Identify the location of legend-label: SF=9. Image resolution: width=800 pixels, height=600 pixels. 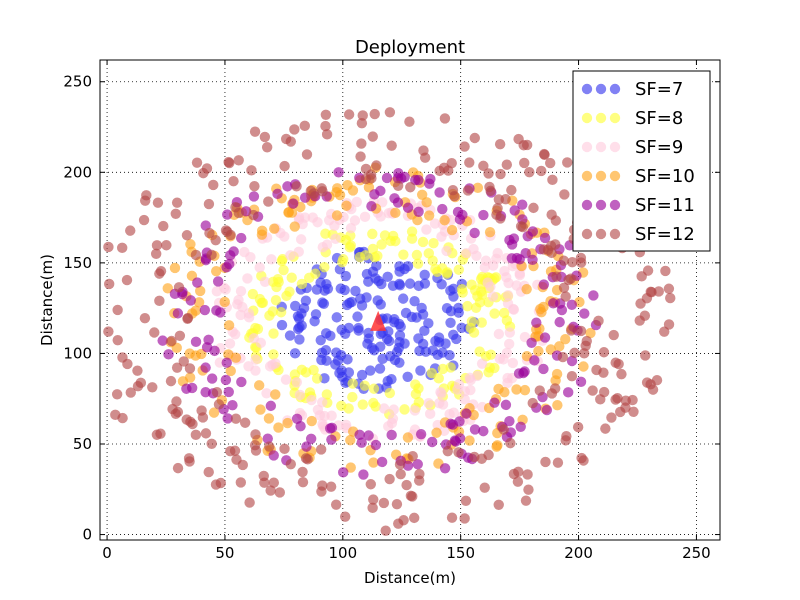
(659, 147).